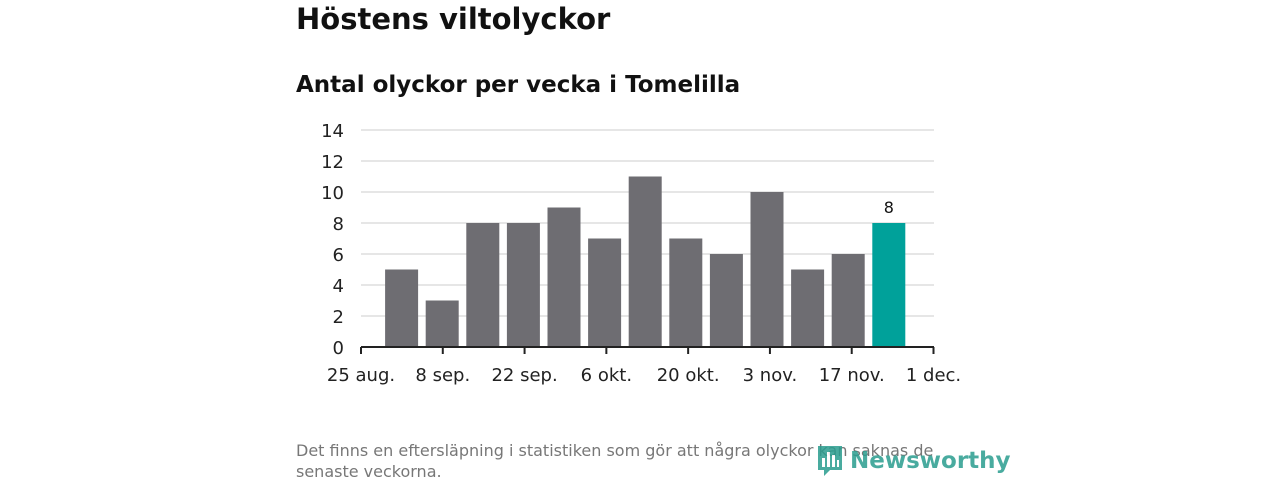 This screenshot has width=1280, height=480. I want to click on x-tick-label: 8 sep., so click(442, 375).